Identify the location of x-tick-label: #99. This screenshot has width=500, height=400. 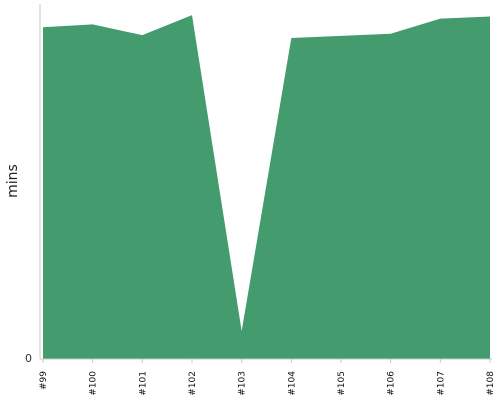
(44, 380).